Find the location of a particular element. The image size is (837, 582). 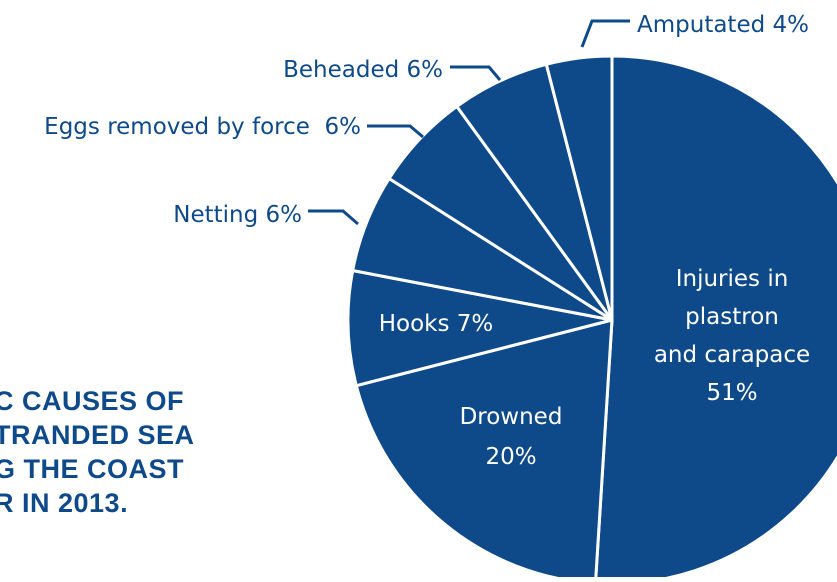

slice-label-netting: Netting 6% is located at coordinates (237, 215).